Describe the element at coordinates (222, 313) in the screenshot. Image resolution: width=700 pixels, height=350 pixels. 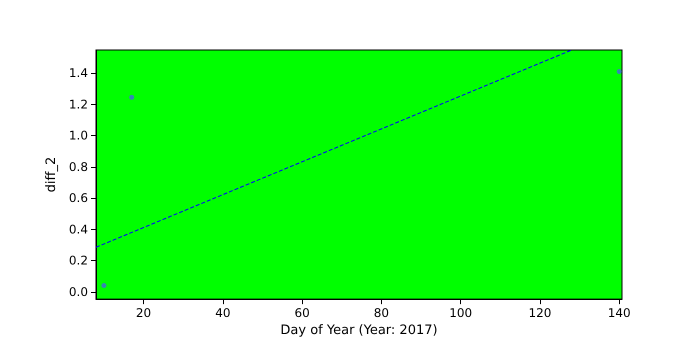
I see `x-tick-label: 40` at that location.